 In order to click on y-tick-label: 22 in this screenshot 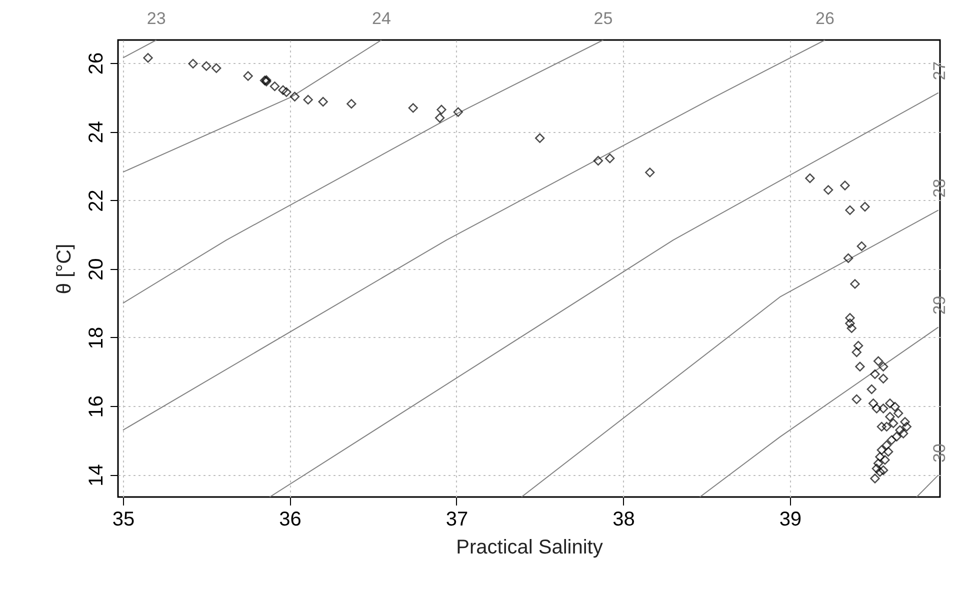, I will do `click(97, 201)`.